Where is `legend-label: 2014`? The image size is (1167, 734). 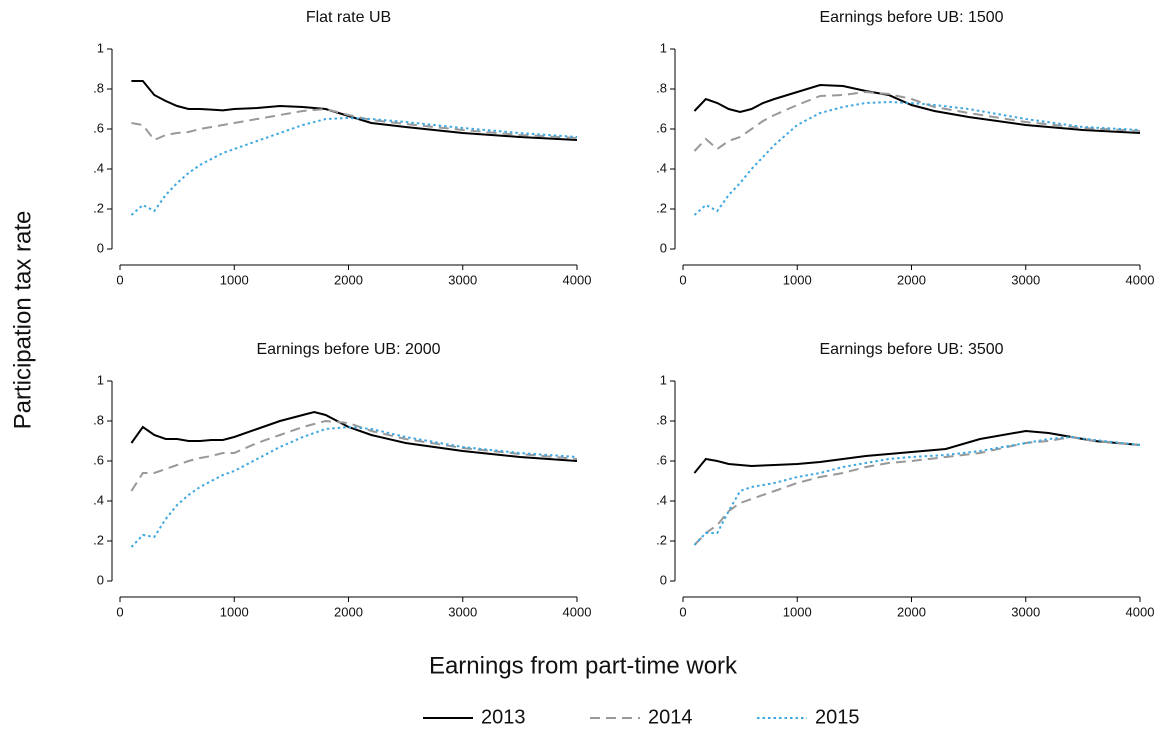
legend-label: 2014 is located at coordinates (670, 717).